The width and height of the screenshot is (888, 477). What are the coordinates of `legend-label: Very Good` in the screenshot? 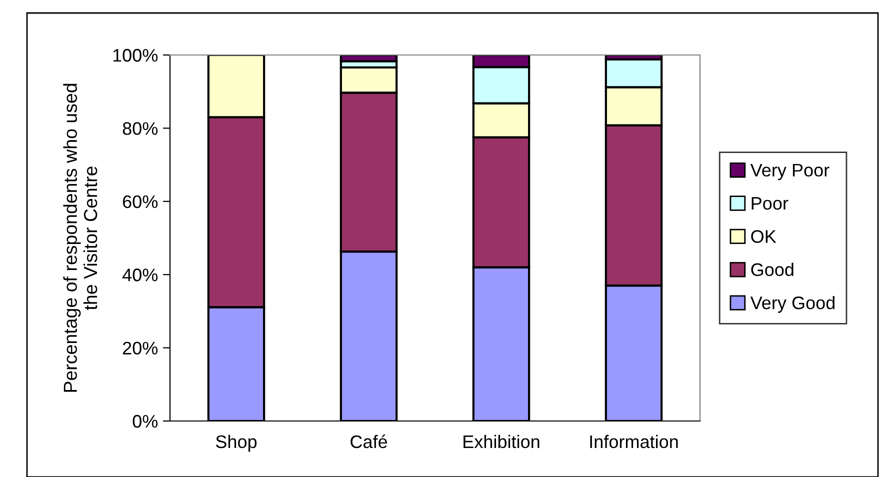 It's located at (792, 304).